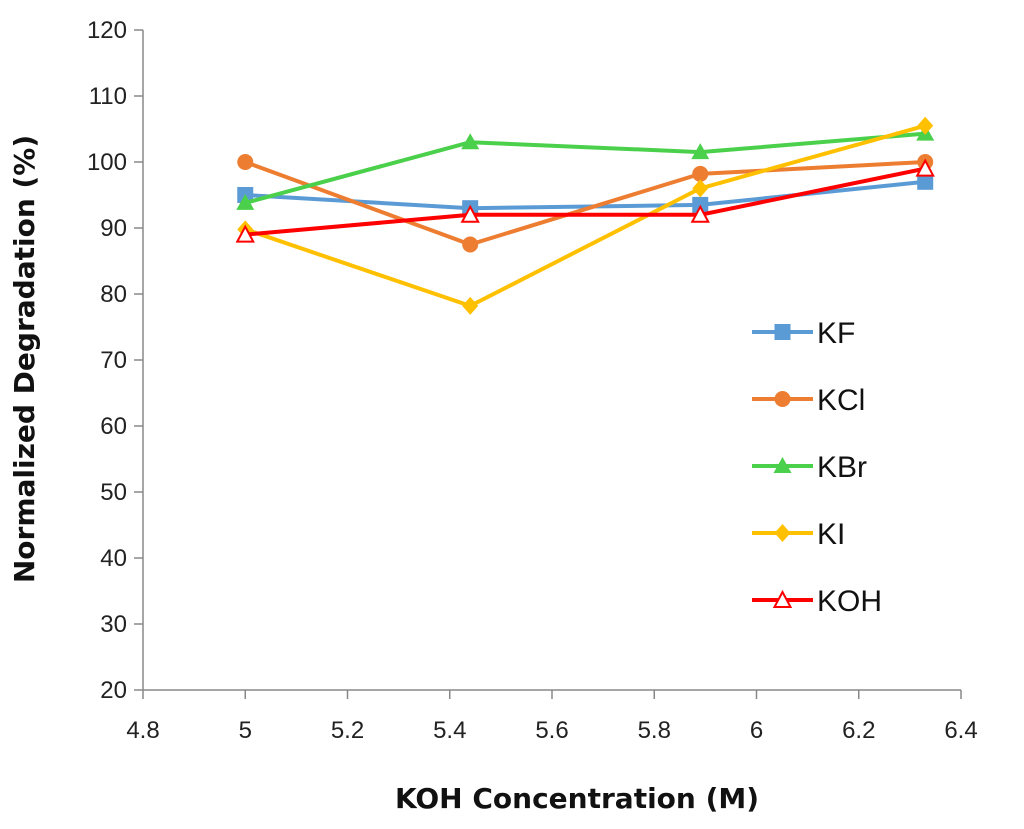 This screenshot has width=1024, height=829. What do you see at coordinates (849, 601) in the screenshot?
I see `legend-label-koh: KOH` at bounding box center [849, 601].